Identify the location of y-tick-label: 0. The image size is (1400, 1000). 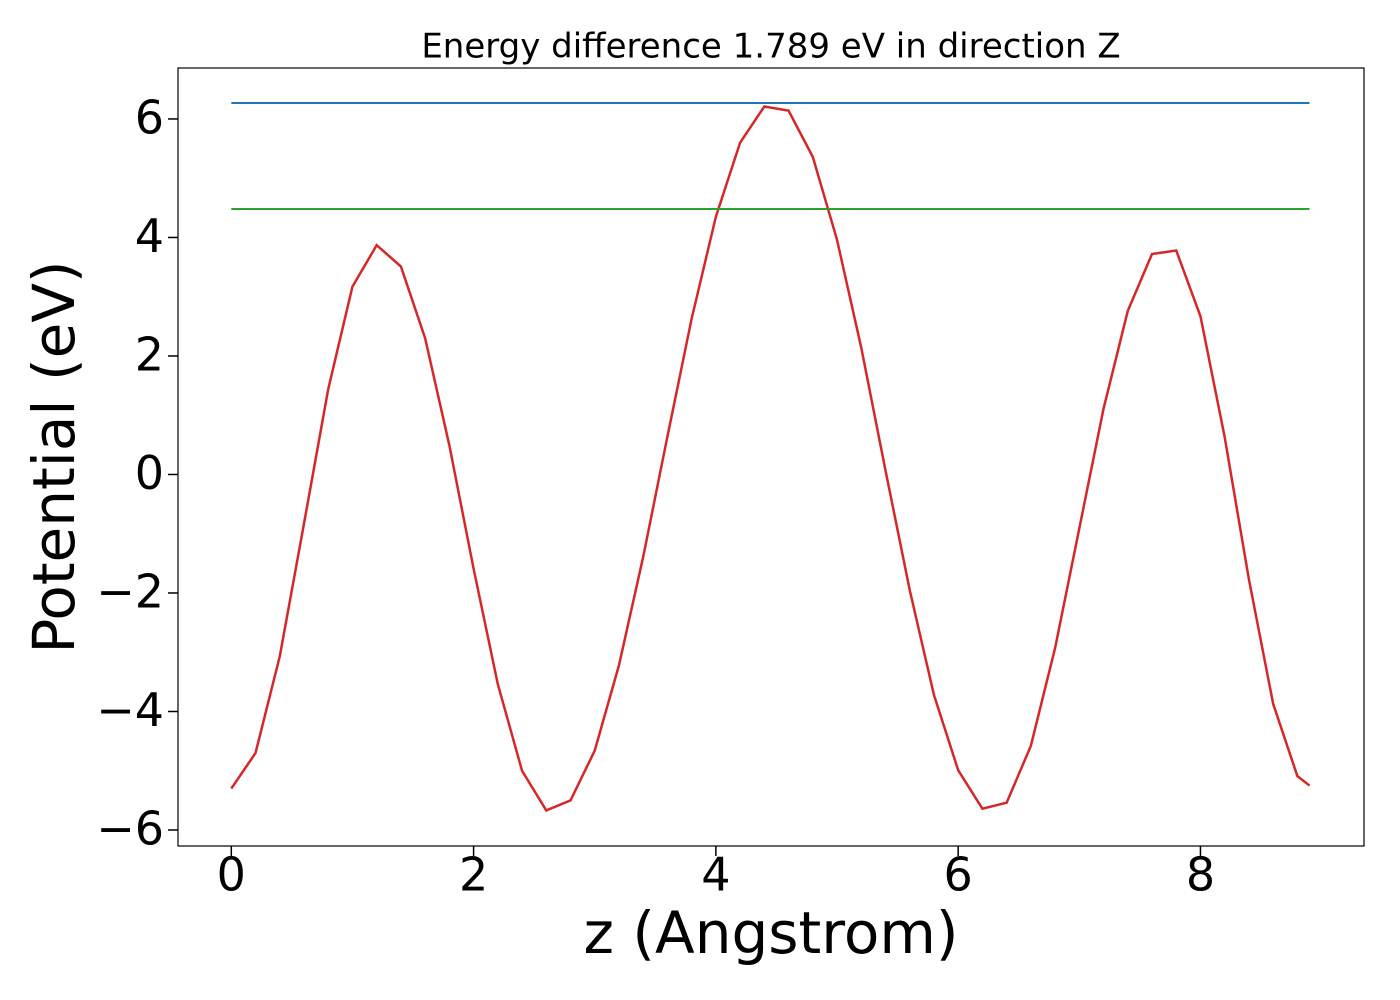
(149, 473).